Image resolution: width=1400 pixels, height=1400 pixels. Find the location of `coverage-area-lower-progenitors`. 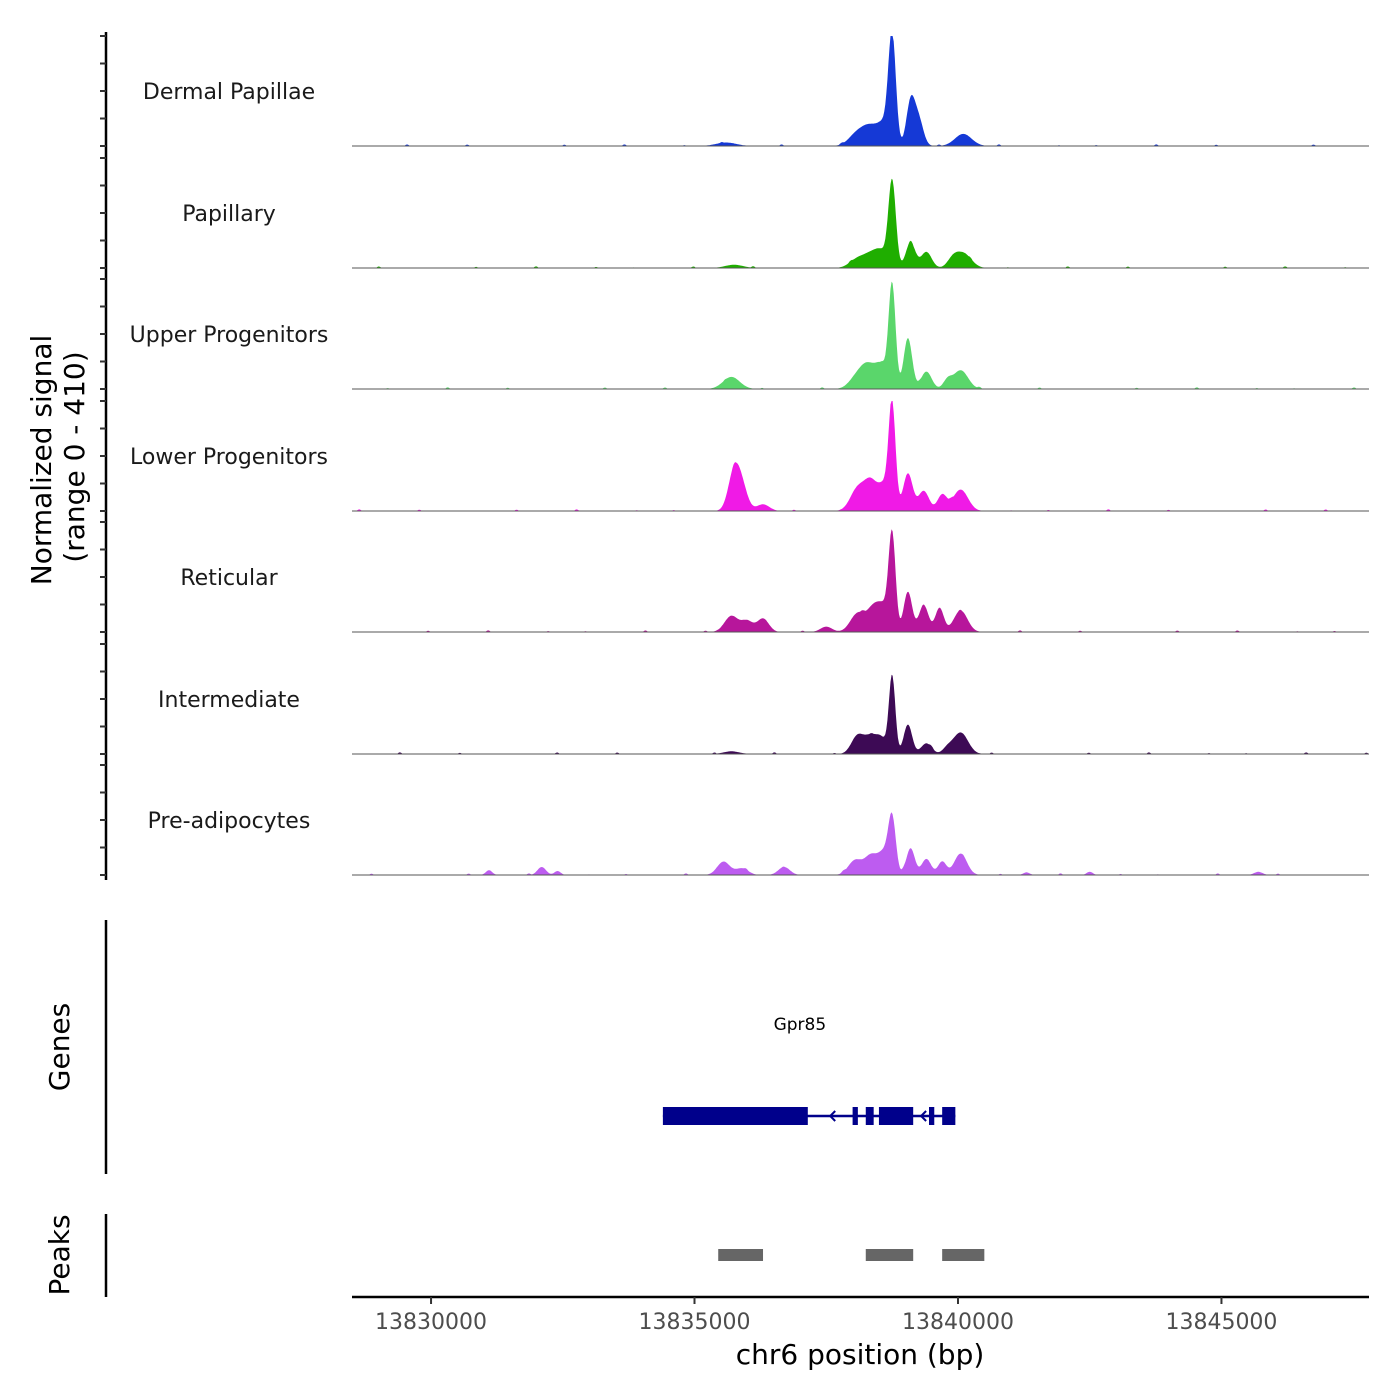

coverage-area-lower-progenitors is located at coordinates (860, 456).